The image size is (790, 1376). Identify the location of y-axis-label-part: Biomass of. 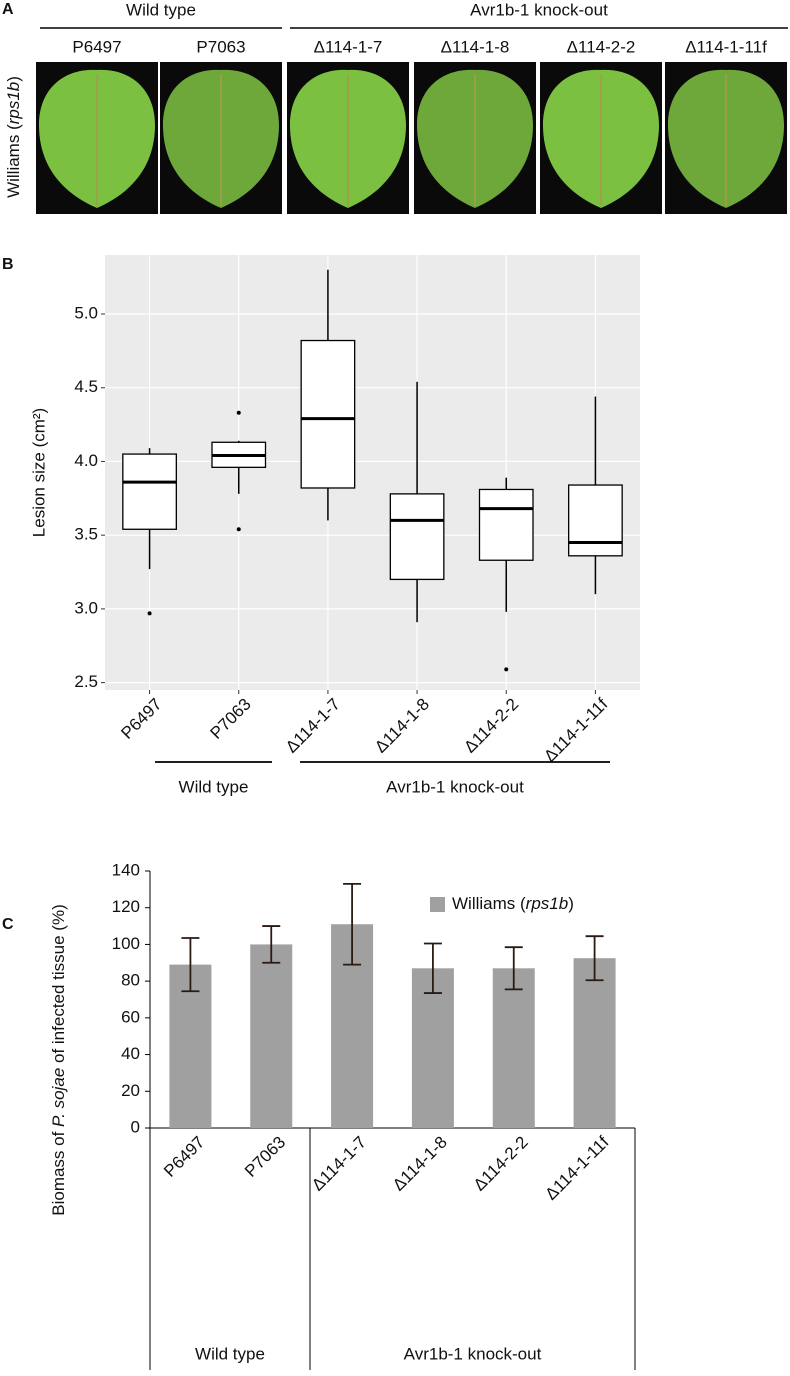
(58, 1171).